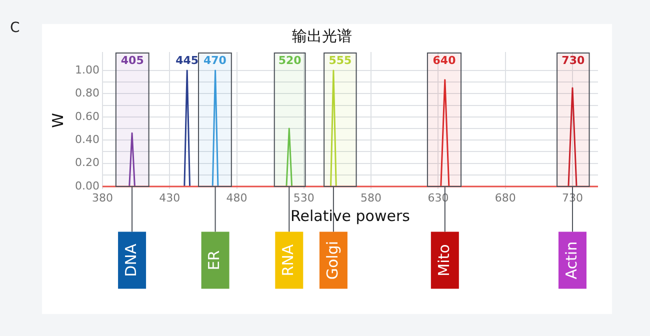 This screenshot has height=336, width=650. I want to click on band-label: 730, so click(573, 60).